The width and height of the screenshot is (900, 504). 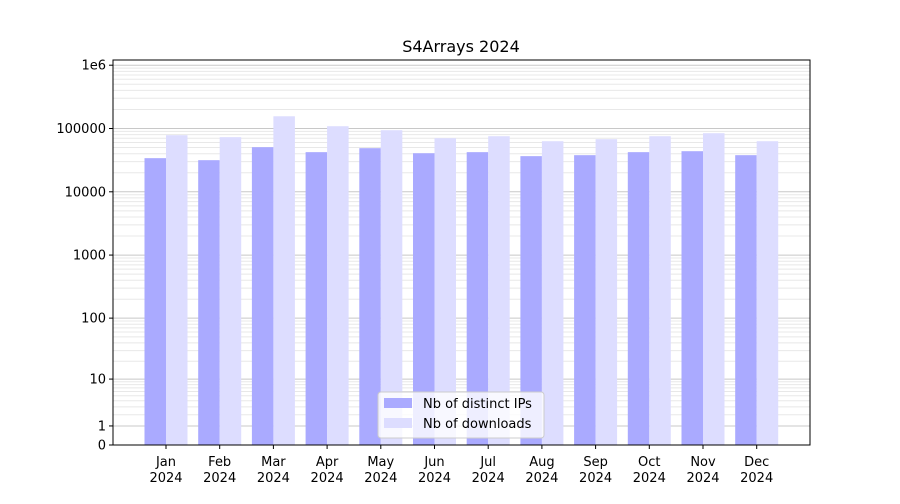 What do you see at coordinates (649, 462) in the screenshot?
I see `x-tick-label: Oct` at bounding box center [649, 462].